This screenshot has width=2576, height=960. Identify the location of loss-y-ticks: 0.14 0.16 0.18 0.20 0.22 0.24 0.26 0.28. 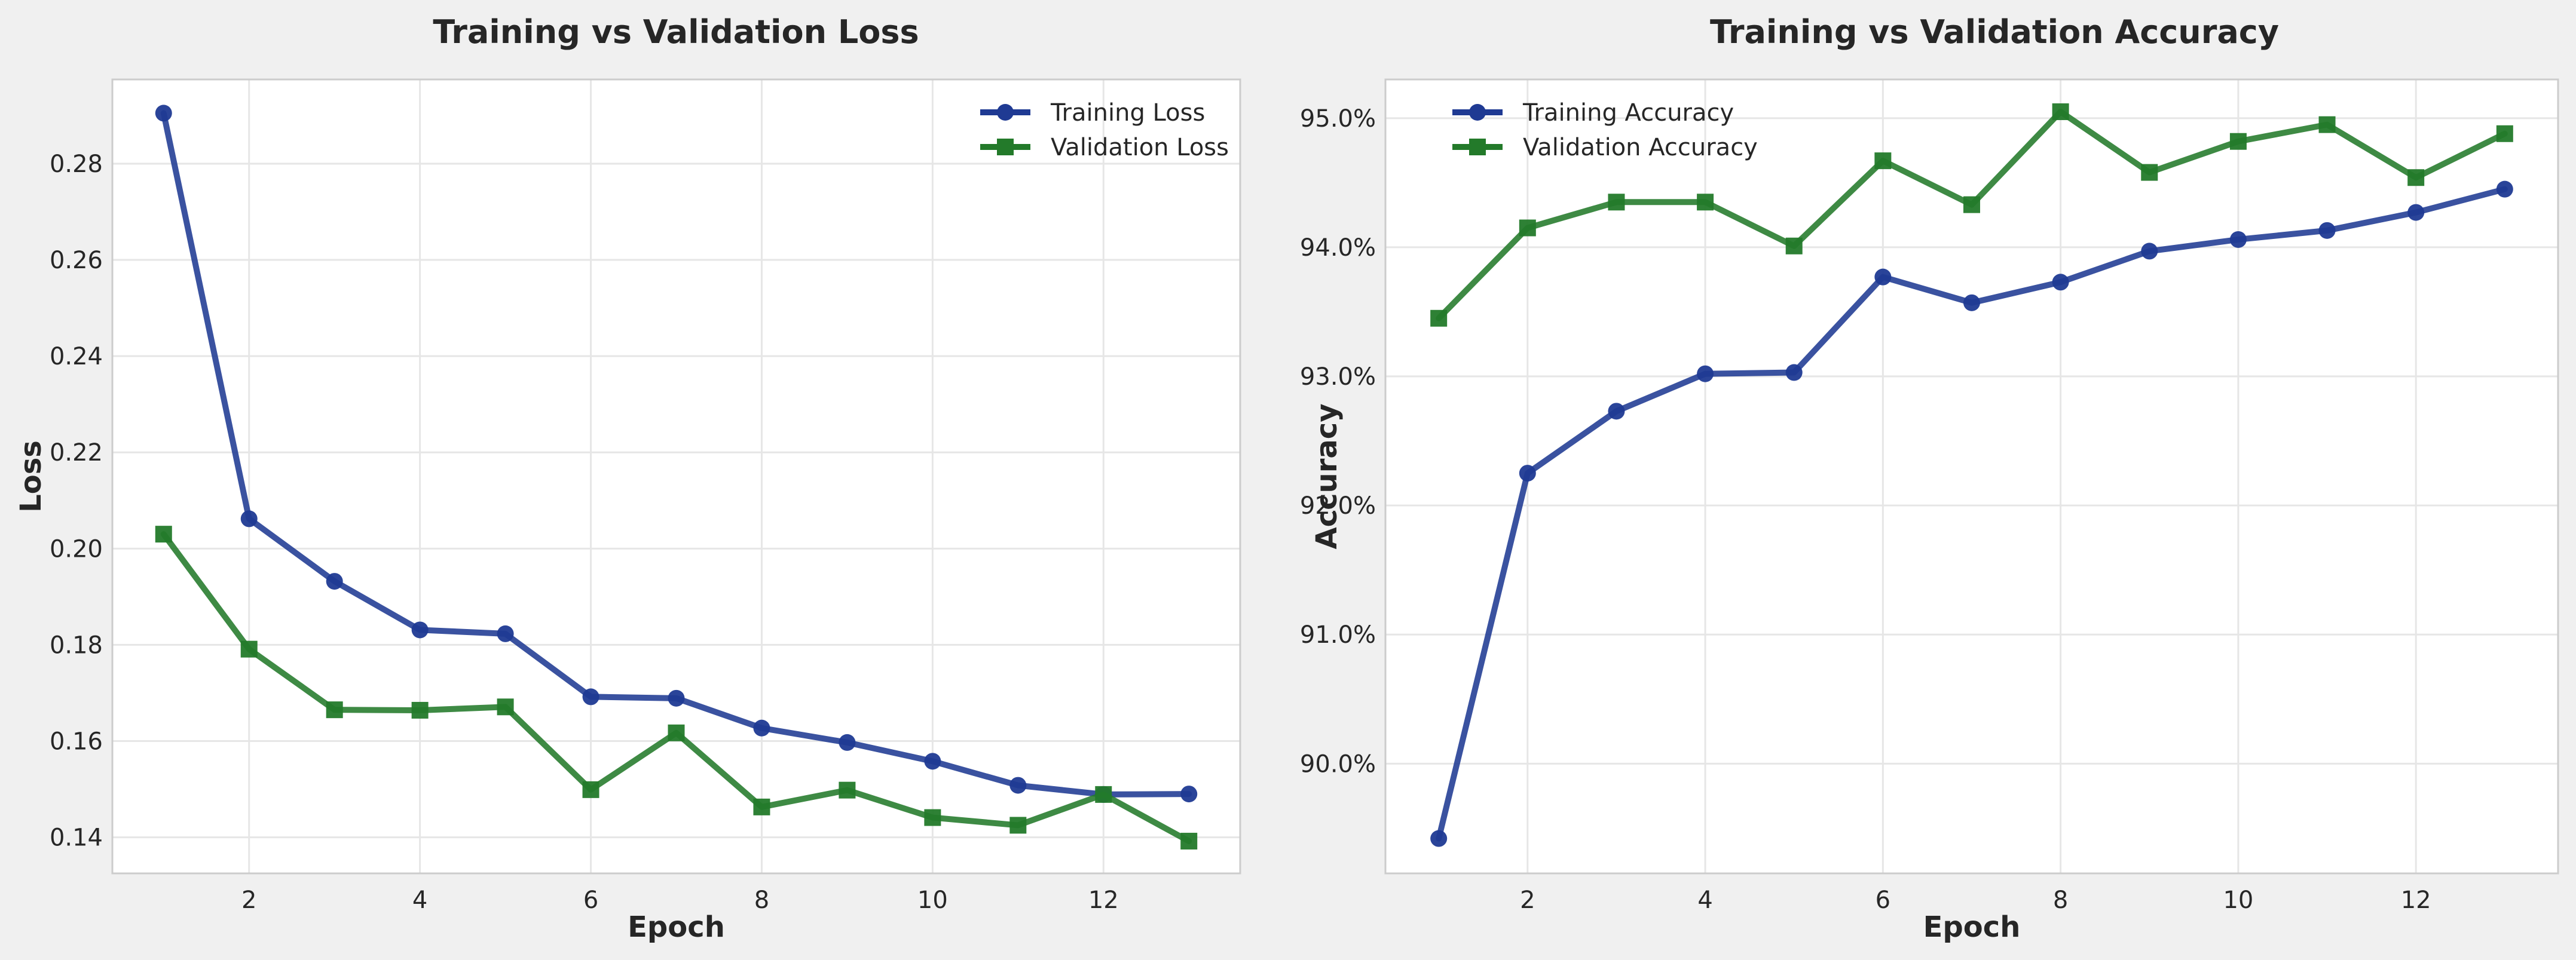
(76, 501).